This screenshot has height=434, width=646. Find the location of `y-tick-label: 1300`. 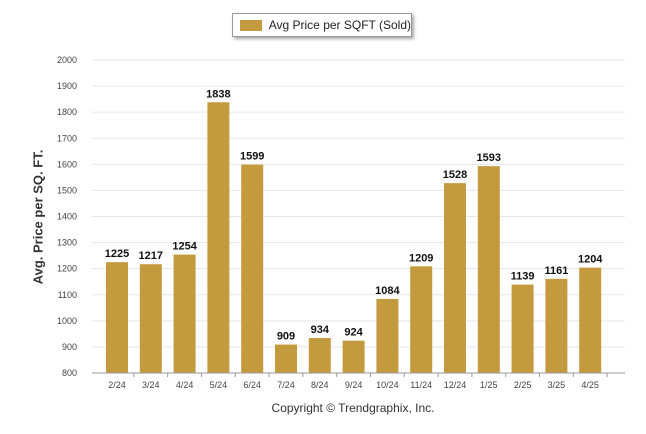

y-tick-label: 1300 is located at coordinates (67, 243).